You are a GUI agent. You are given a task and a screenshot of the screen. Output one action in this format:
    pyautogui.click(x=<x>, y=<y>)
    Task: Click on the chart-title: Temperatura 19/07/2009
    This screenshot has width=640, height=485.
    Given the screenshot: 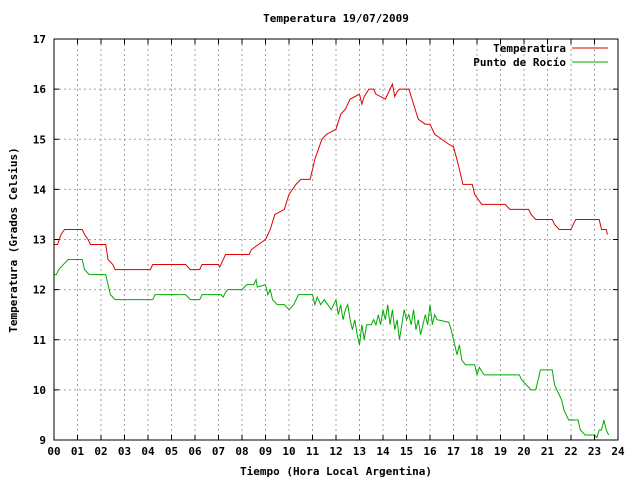 What is the action you would take?
    pyautogui.click(x=336, y=18)
    